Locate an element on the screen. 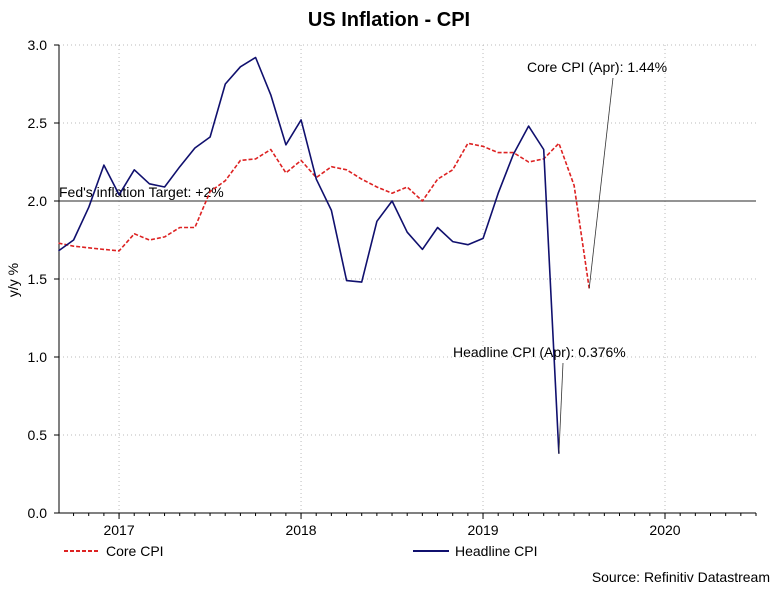 This screenshot has width=778, height=601. legend-headline-label: Headline CPI is located at coordinates (496, 551).